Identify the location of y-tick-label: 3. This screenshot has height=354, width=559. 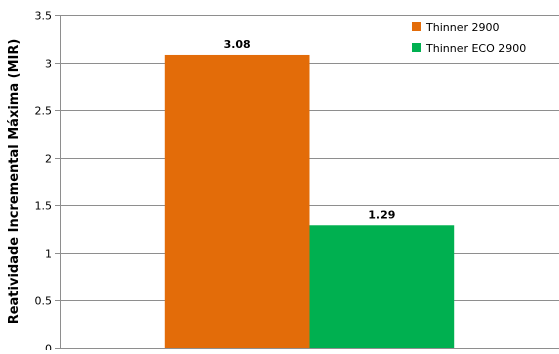
(48, 64).